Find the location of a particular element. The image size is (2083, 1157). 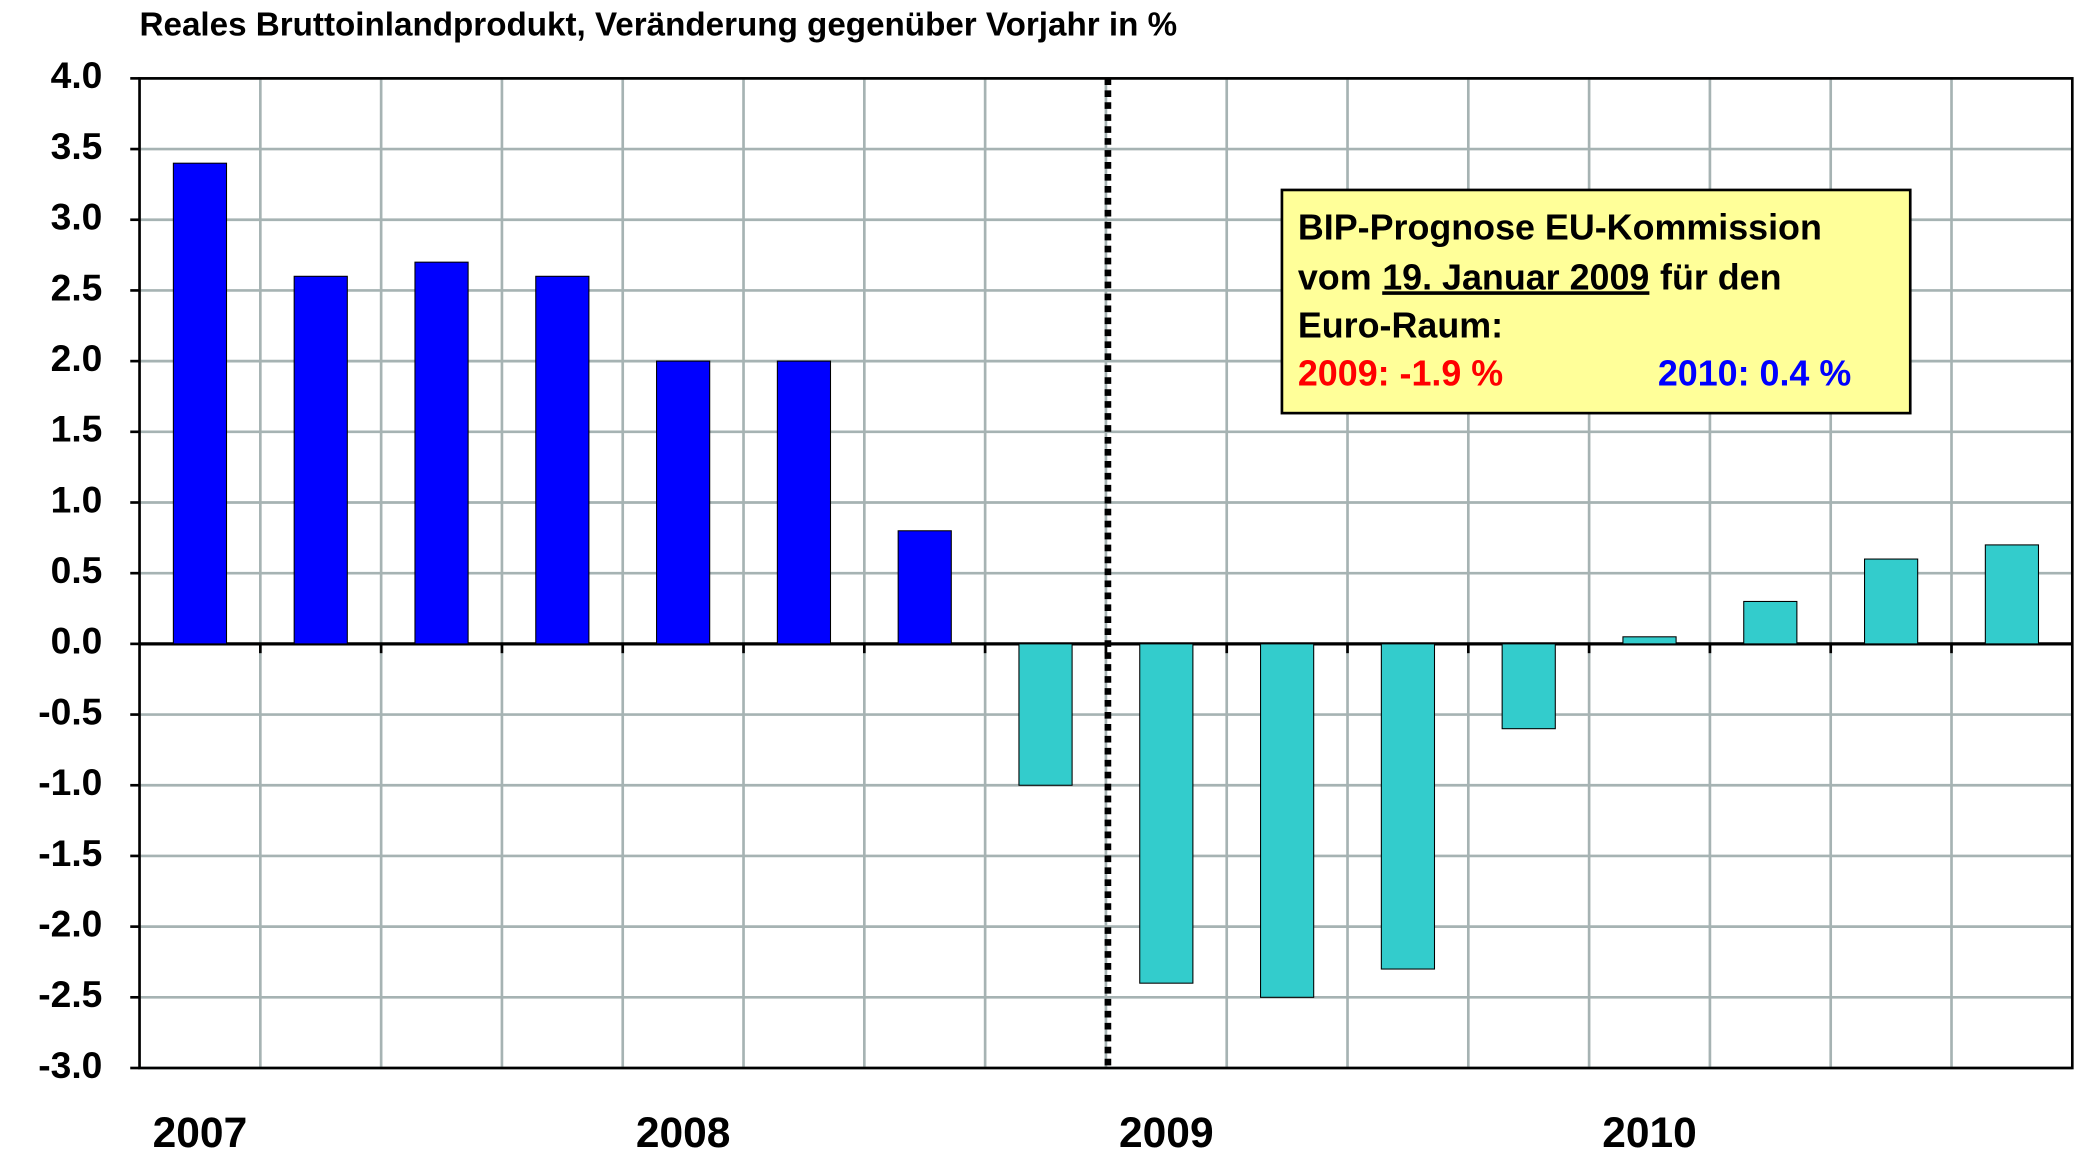

annotation-forecast: 2009: -1.9 % is located at coordinates (1400, 373).